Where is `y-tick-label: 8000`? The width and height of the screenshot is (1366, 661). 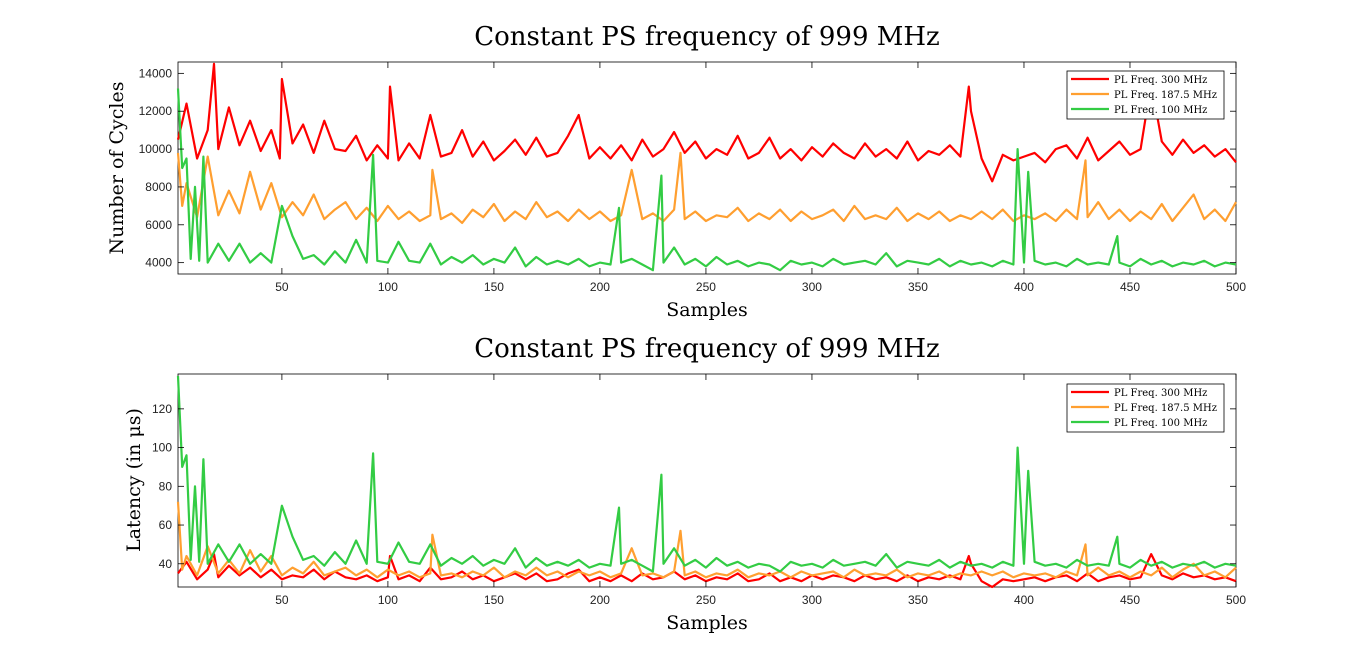
y-tick-label: 8000 is located at coordinates (158, 187).